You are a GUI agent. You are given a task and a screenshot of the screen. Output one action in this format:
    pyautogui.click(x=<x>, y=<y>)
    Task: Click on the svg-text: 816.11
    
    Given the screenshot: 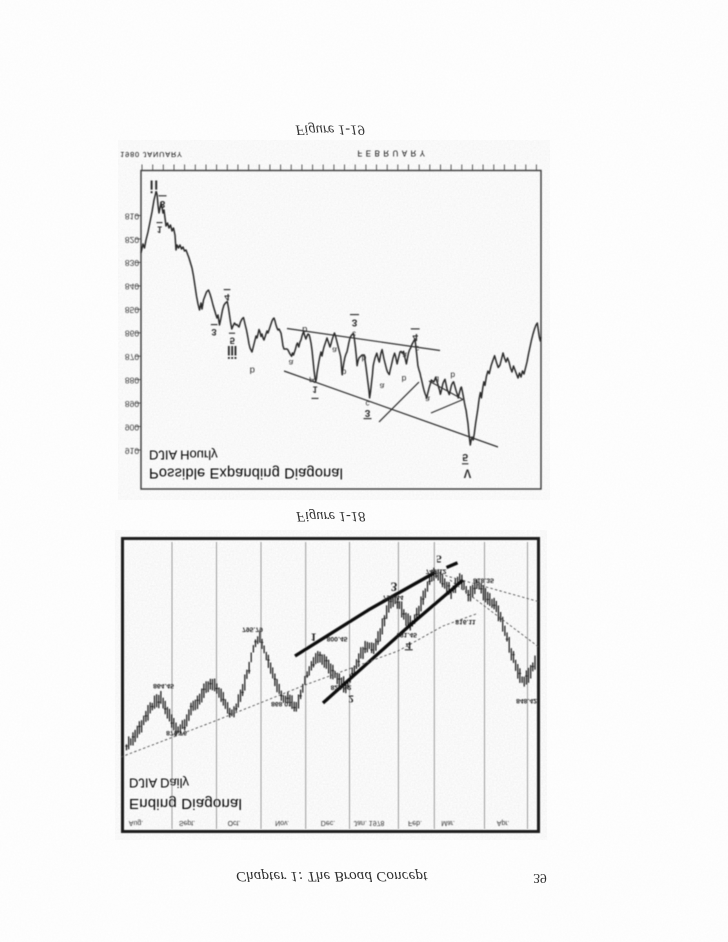 What is the action you would take?
    pyautogui.click(x=465, y=621)
    